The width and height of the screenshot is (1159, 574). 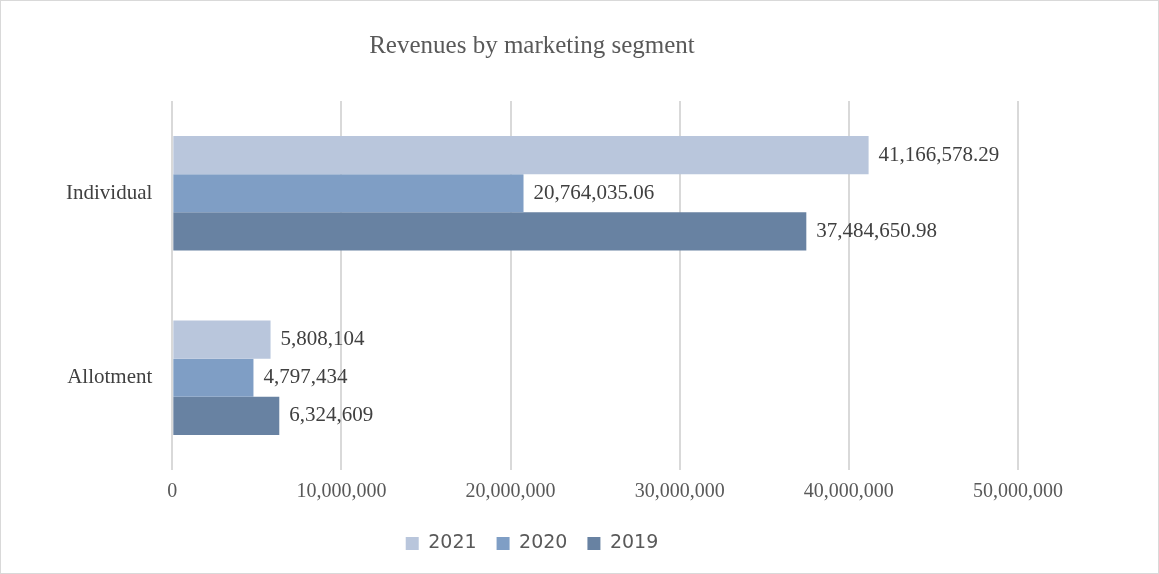 What do you see at coordinates (341, 490) in the screenshot?
I see `x-tick-label: 10,000,000` at bounding box center [341, 490].